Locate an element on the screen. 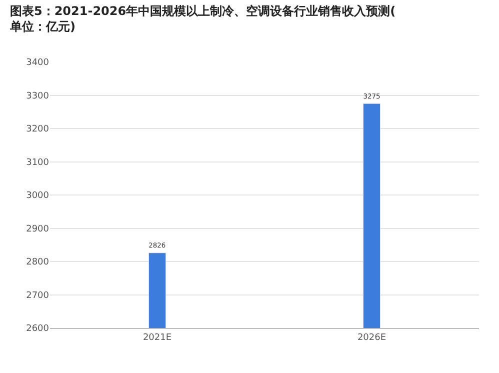 This screenshot has height=373, width=499. y-tick-label: 2700 is located at coordinates (38, 295).